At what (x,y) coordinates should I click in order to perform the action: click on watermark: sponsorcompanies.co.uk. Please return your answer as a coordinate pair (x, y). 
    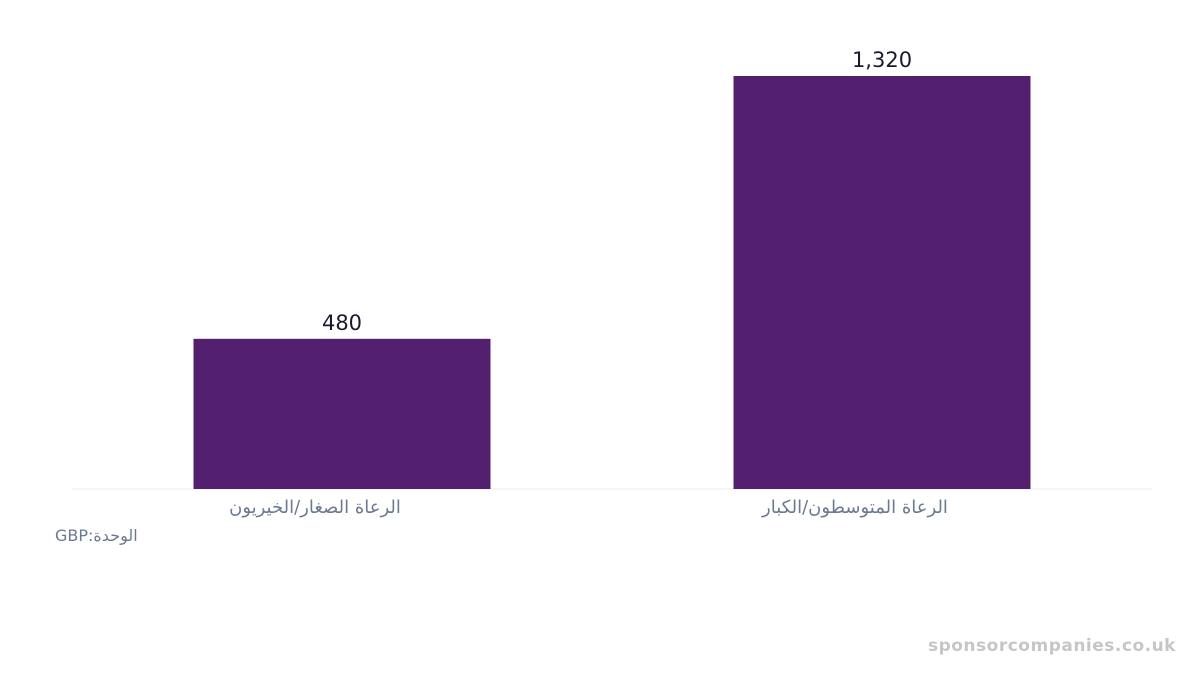
    Looking at the image, I should click on (1051, 646).